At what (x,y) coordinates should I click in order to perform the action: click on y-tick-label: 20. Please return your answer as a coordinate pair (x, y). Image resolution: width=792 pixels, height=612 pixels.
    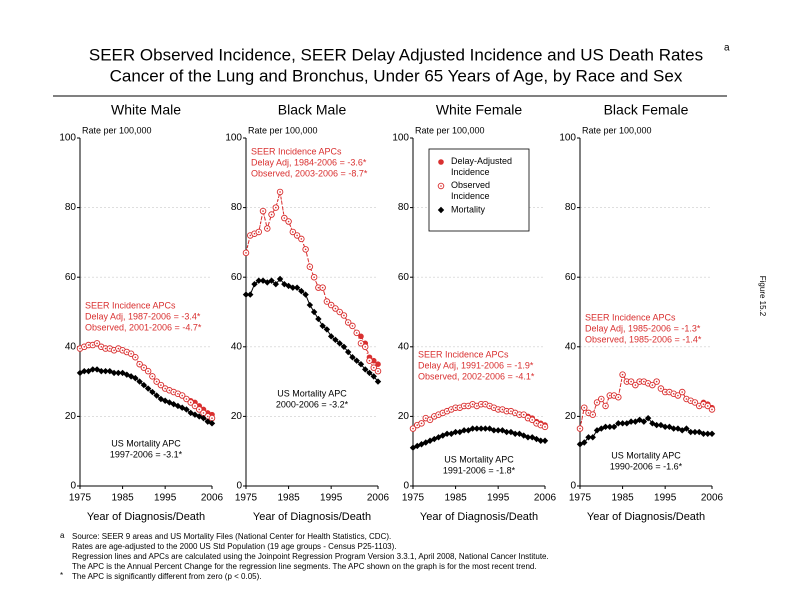
    Looking at the image, I should click on (71, 416).